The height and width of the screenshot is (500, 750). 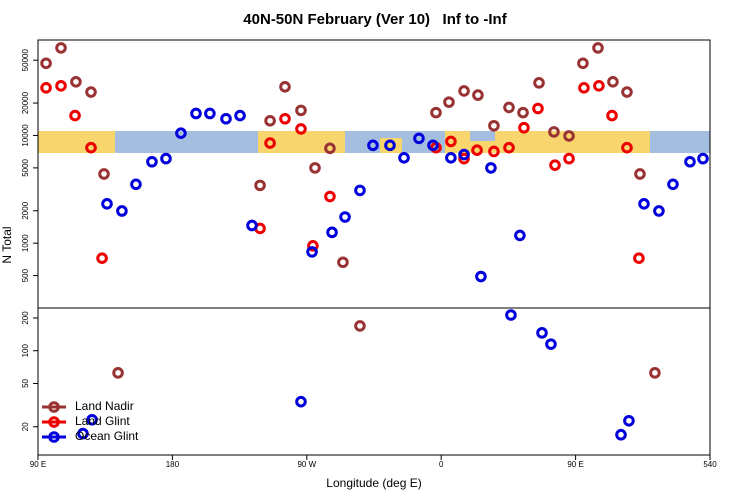 What do you see at coordinates (25, 318) in the screenshot?
I see `y-tick-label: 200` at bounding box center [25, 318].